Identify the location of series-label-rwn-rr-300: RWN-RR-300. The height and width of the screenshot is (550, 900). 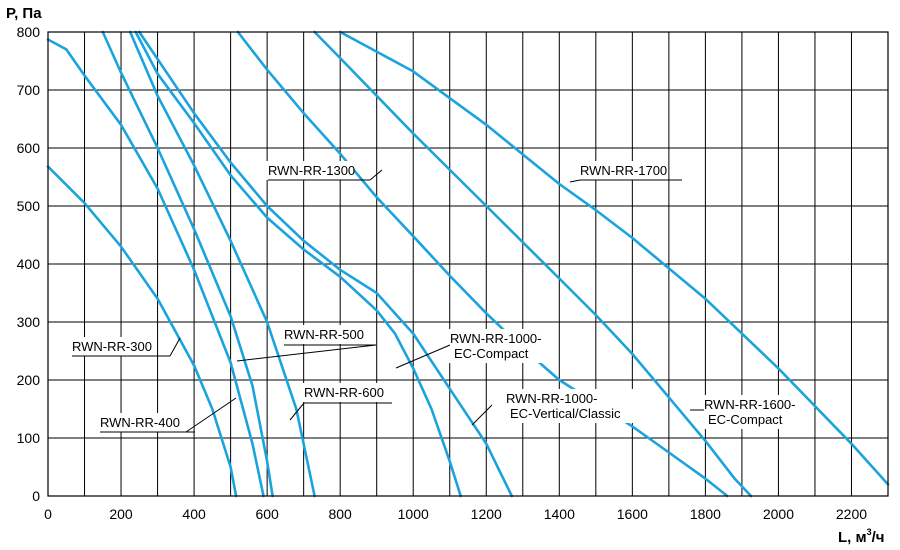
(125, 347).